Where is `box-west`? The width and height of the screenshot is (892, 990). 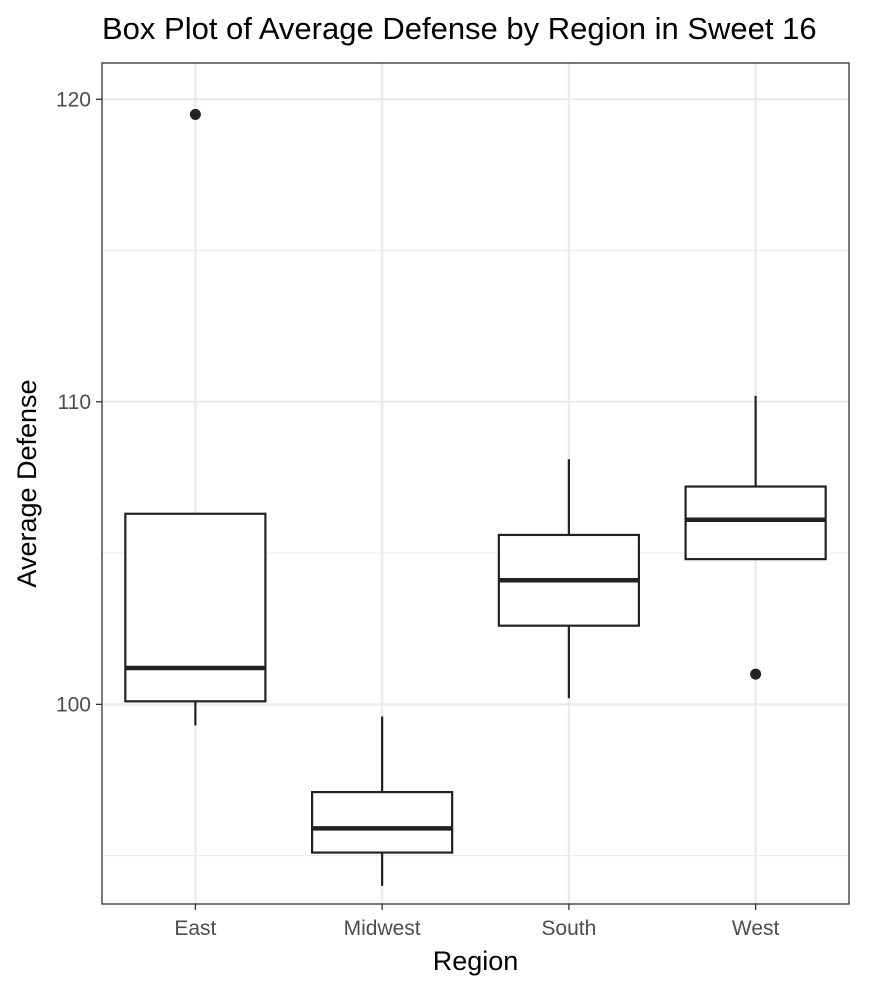 box-west is located at coordinates (755, 537).